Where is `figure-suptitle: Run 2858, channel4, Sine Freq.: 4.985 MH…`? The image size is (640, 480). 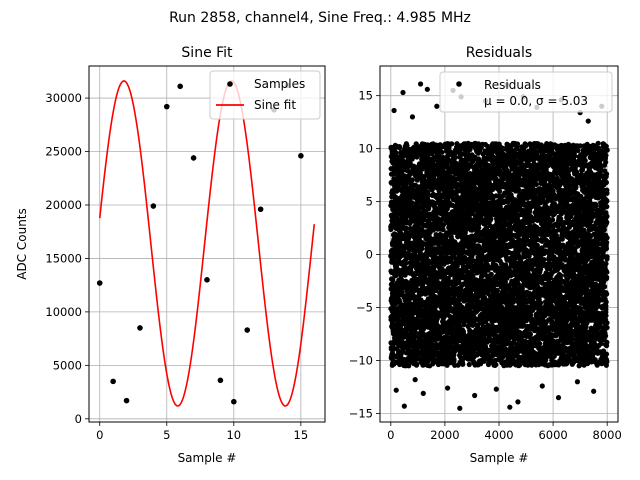 figure-suptitle: Run 2858, channel4, Sine Freq.: 4.985 MH… is located at coordinates (320, 18).